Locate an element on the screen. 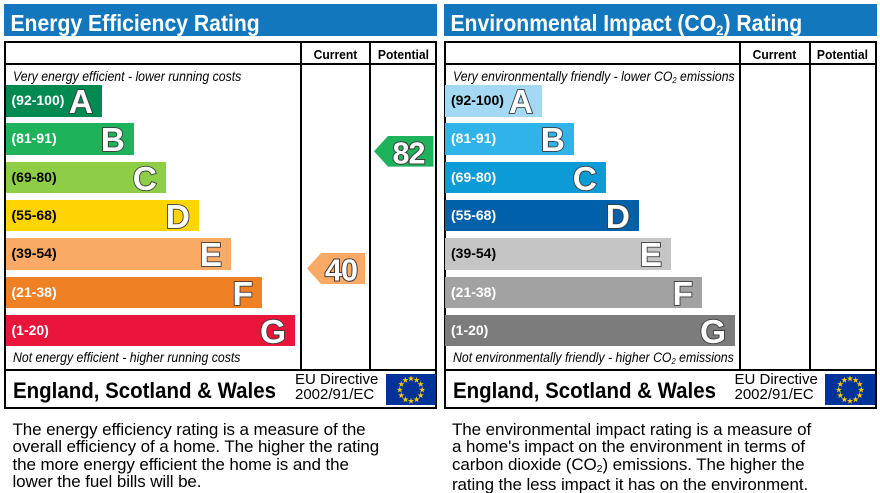  svg-text: 82 is located at coordinates (409, 151).